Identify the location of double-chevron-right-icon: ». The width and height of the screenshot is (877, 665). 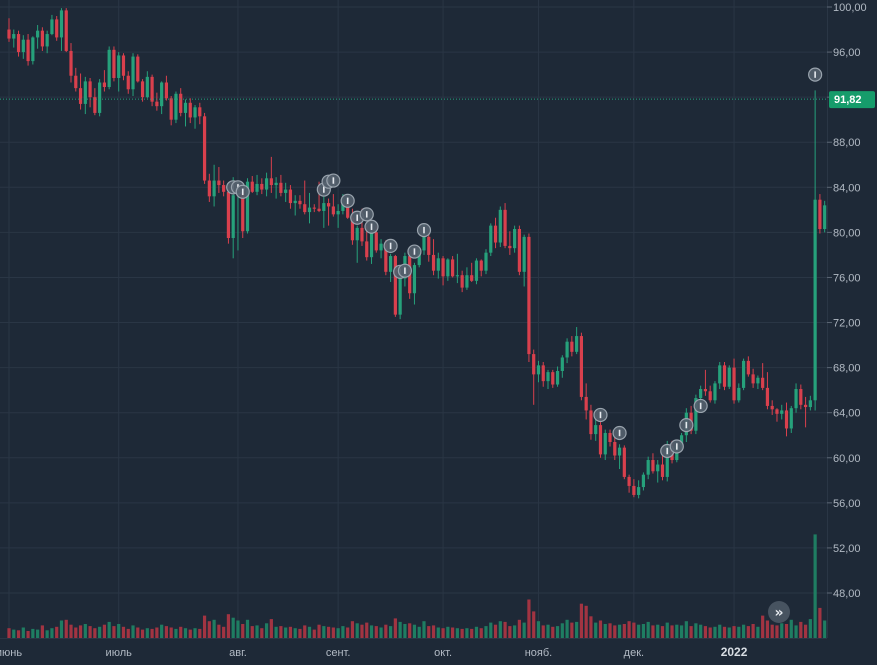
(778, 613).